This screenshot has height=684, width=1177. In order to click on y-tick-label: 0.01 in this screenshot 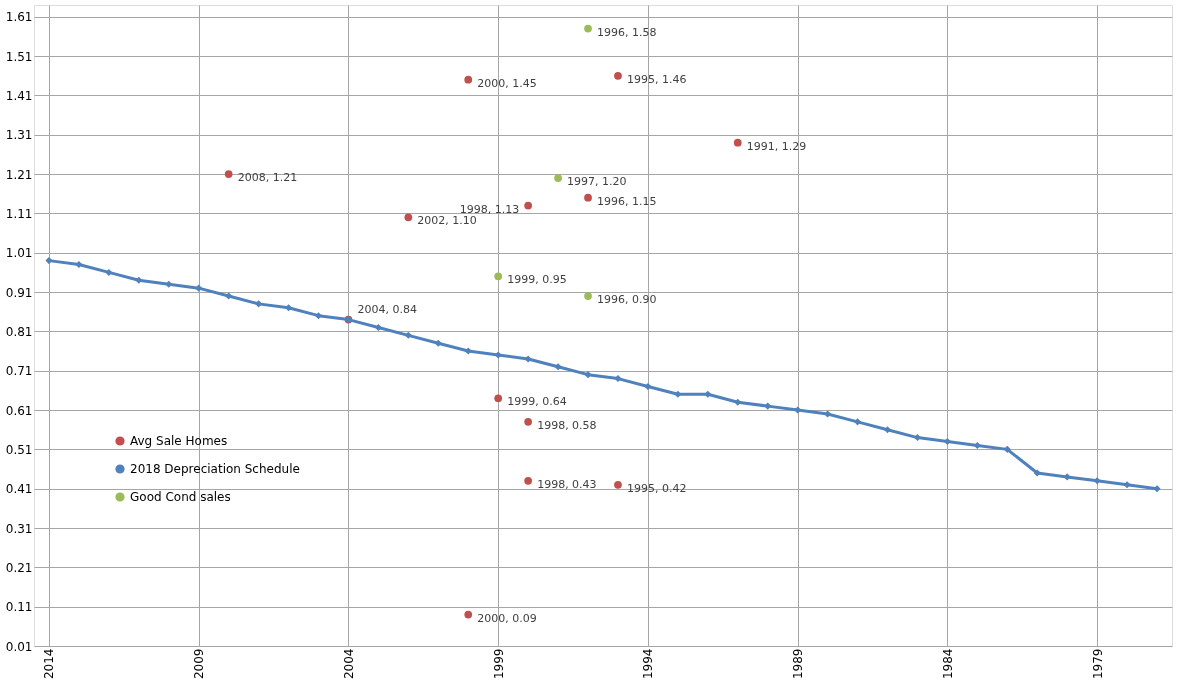, I will do `click(19, 646)`.